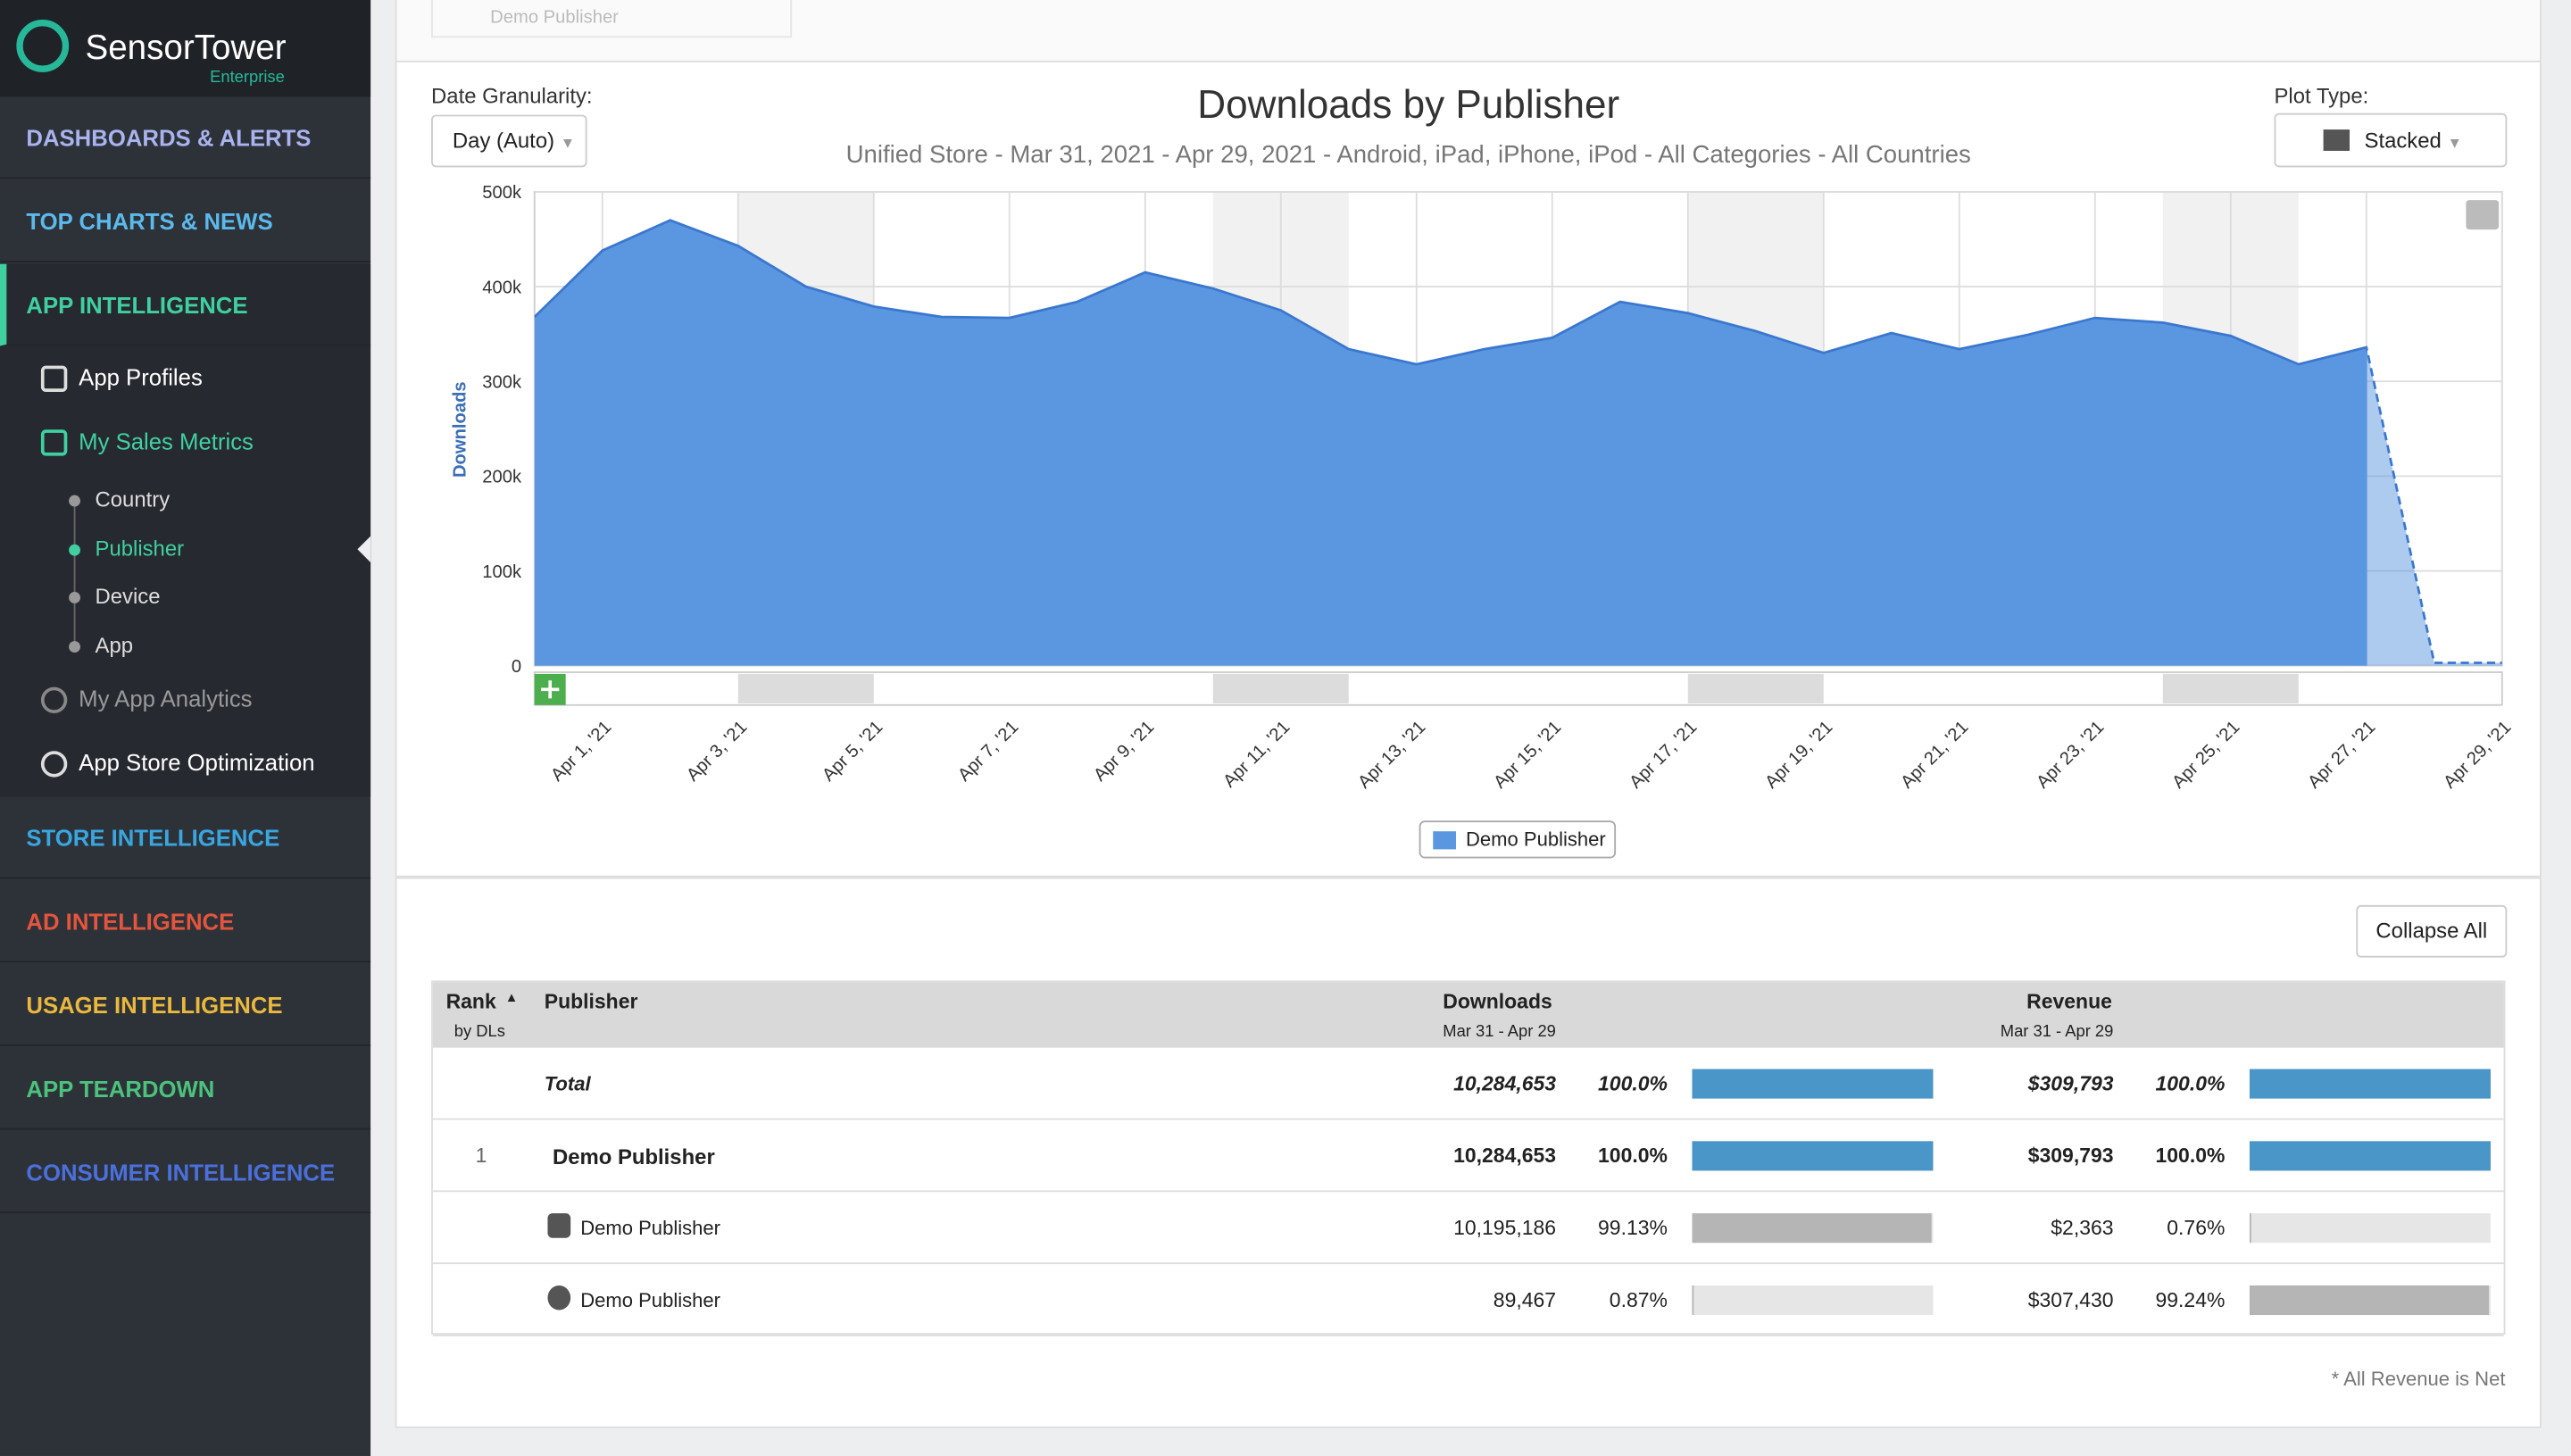  Describe the element at coordinates (2477, 755) in the screenshot. I see `x-tick-label: Apr 29, '21` at that location.